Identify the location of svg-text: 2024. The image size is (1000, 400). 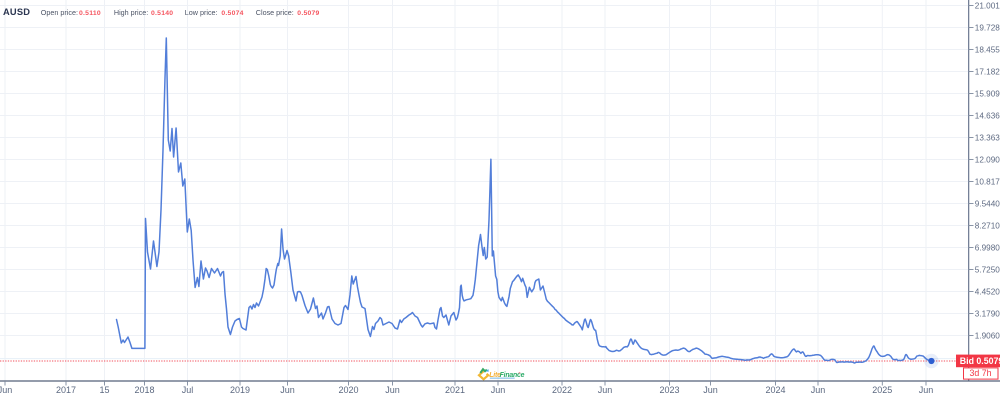
(775, 390).